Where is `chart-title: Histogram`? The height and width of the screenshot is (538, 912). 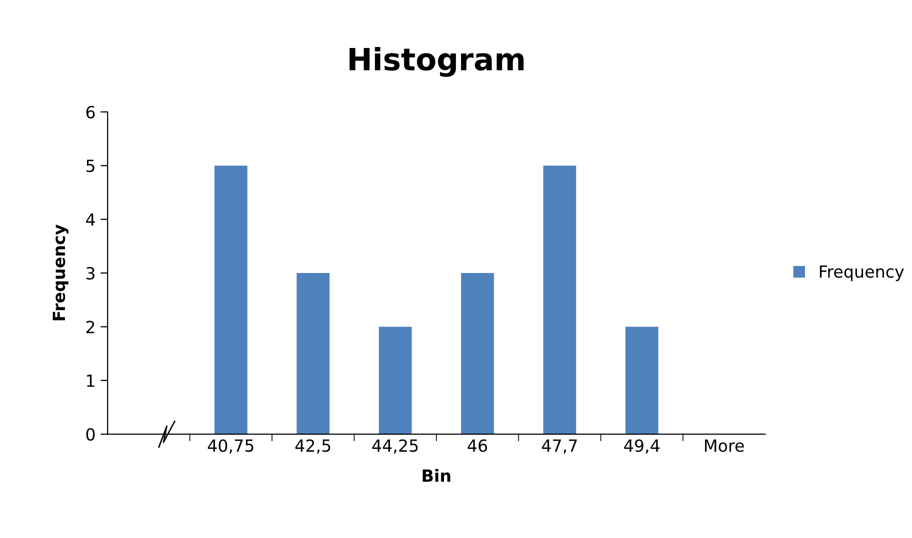
chart-title: Histogram is located at coordinates (437, 62).